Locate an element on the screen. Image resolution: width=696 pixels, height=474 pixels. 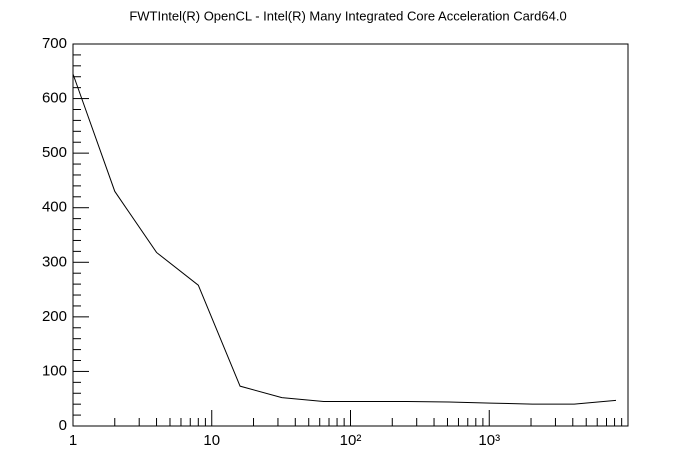
y-tick-label: 300 is located at coordinates (54, 261).